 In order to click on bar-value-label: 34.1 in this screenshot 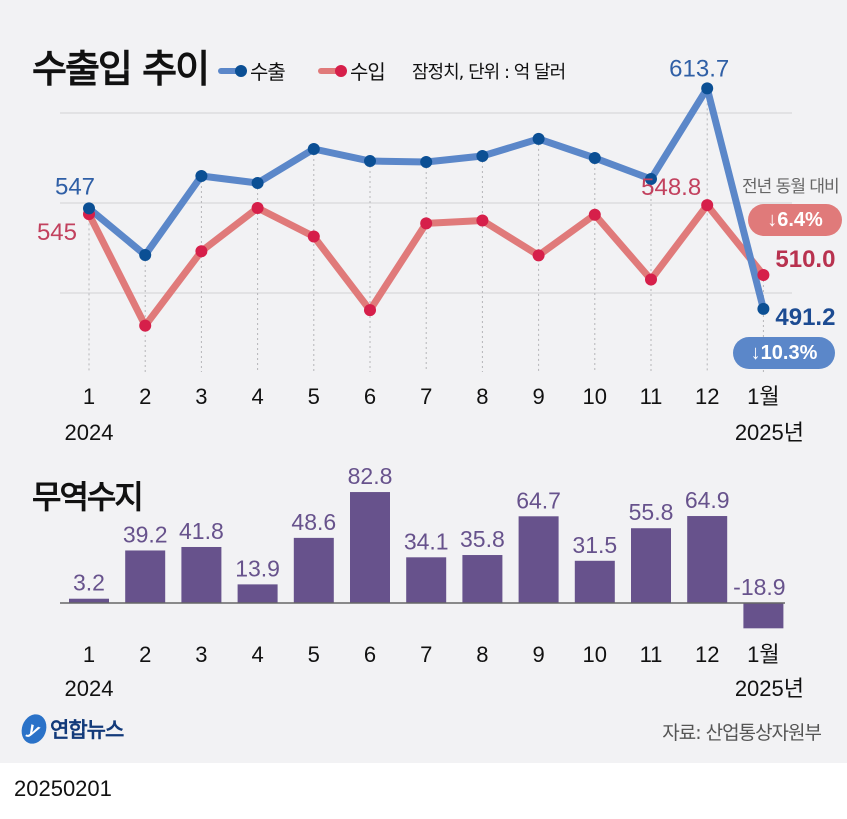, I will do `click(426, 541)`.